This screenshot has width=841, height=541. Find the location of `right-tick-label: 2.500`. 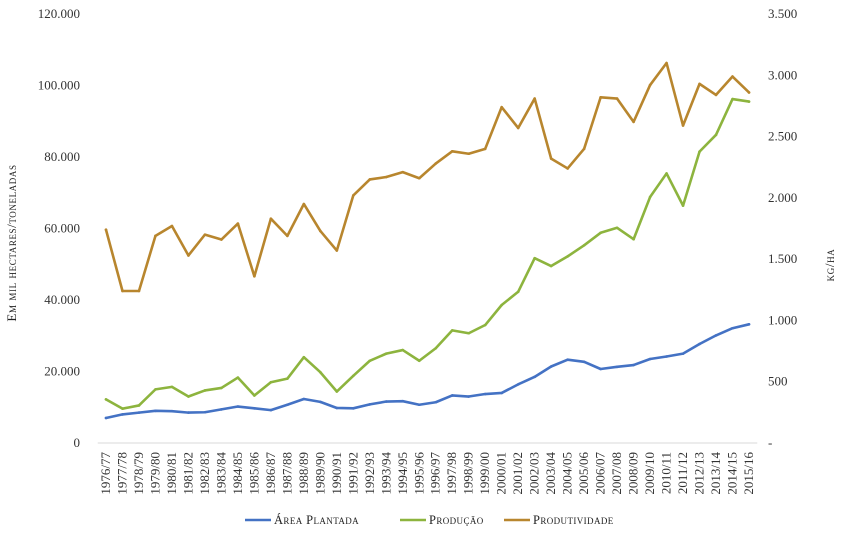

right-tick-label: 2.500 is located at coordinates (782, 136).